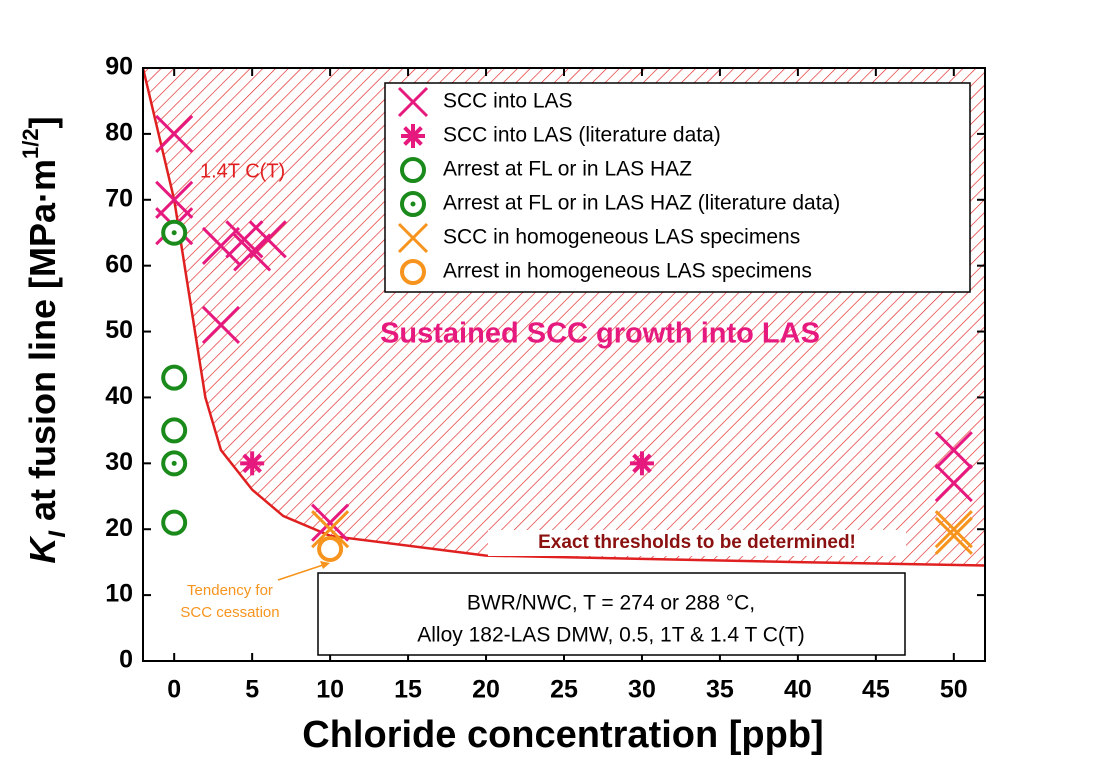 The width and height of the screenshot is (1100, 767). What do you see at coordinates (229, 612) in the screenshot?
I see `tendency-note: SCC cessation` at bounding box center [229, 612].